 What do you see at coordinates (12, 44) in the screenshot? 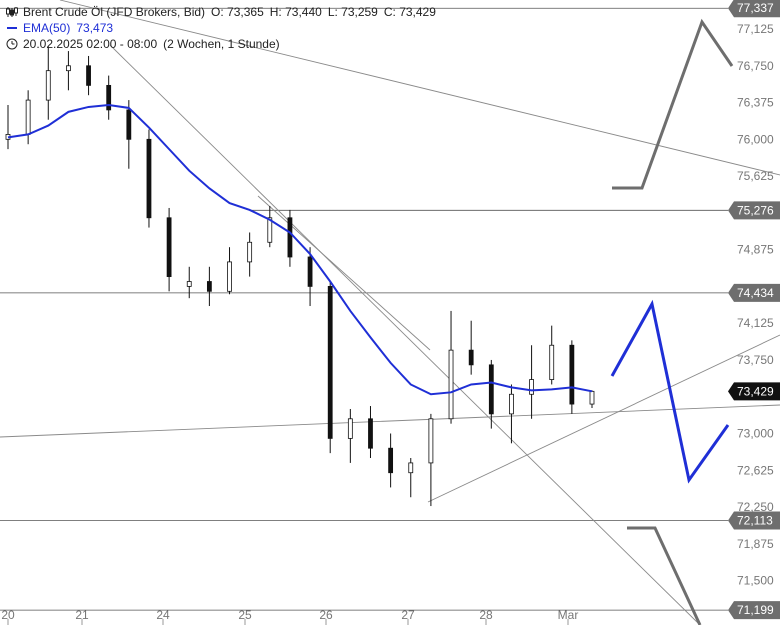
I see `clock-icon` at bounding box center [12, 44].